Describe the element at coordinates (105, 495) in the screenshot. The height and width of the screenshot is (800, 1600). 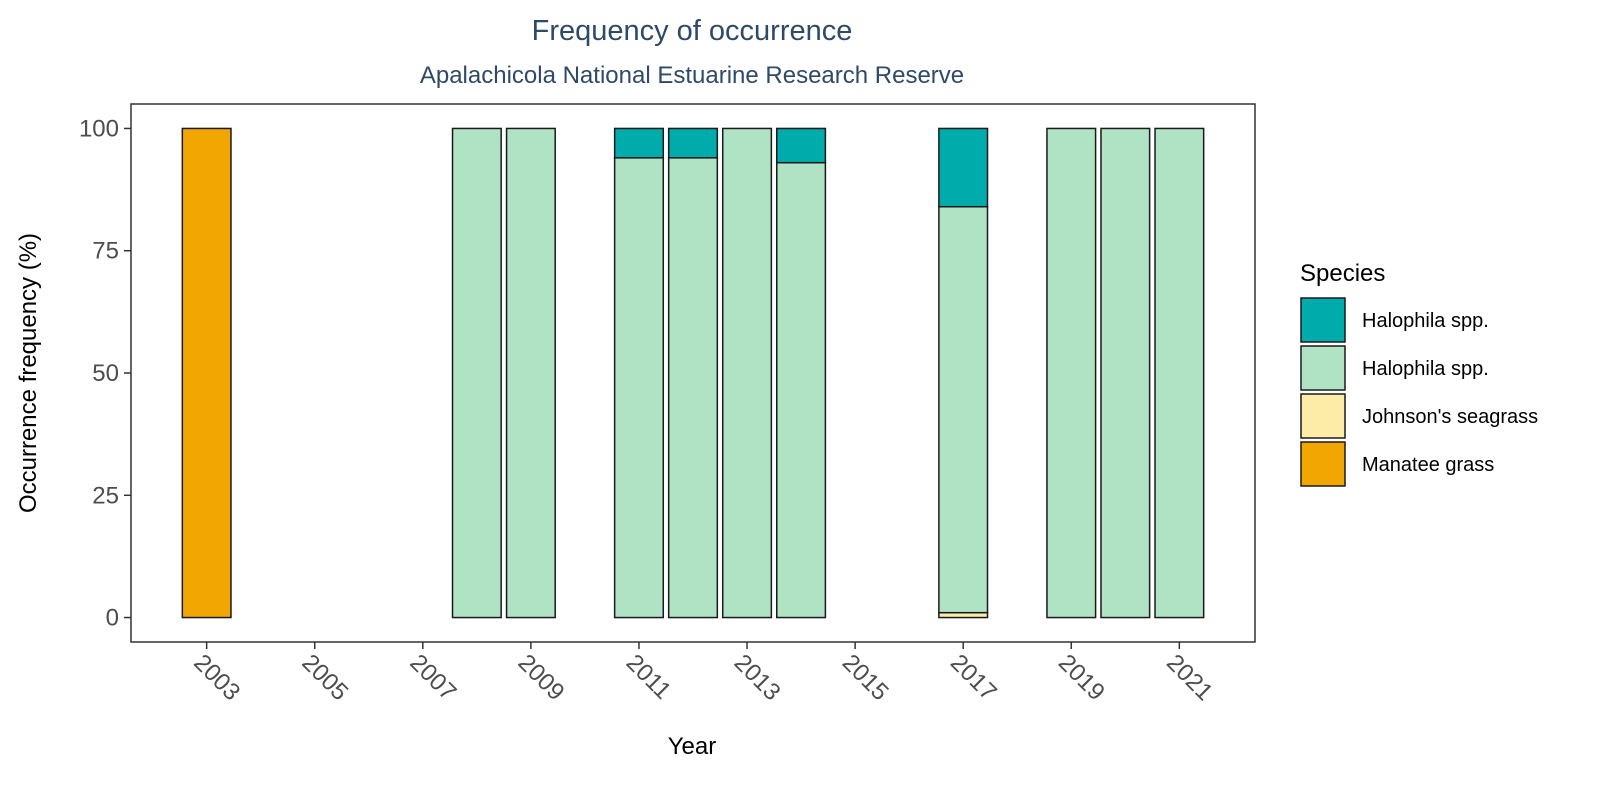
I see `y-tick-label: 25` at that location.